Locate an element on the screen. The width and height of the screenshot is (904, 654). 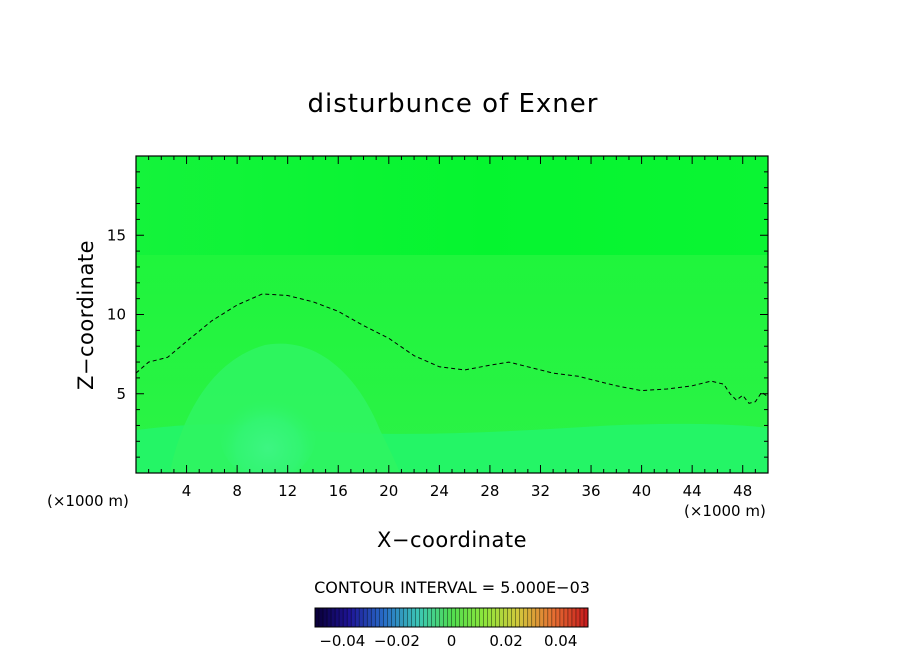
x-tick-label: 12 is located at coordinates (287, 491).